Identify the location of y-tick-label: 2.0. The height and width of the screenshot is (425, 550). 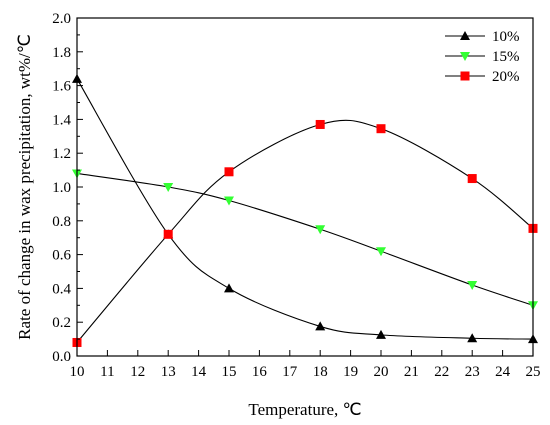
(61, 19).